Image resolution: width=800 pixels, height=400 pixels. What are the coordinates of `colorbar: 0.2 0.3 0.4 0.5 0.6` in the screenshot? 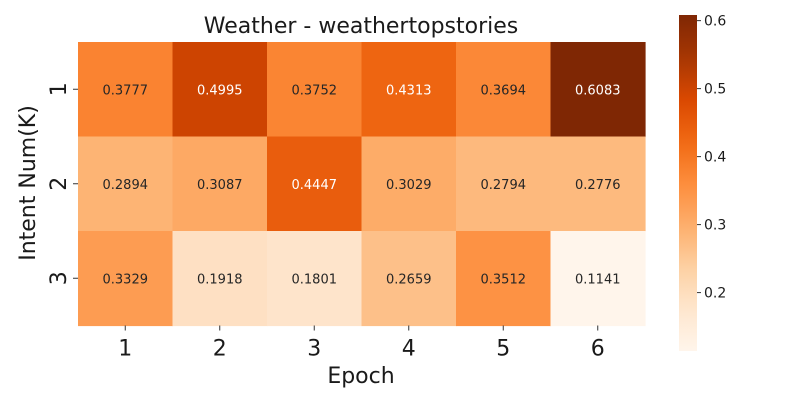 It's located at (702, 182).